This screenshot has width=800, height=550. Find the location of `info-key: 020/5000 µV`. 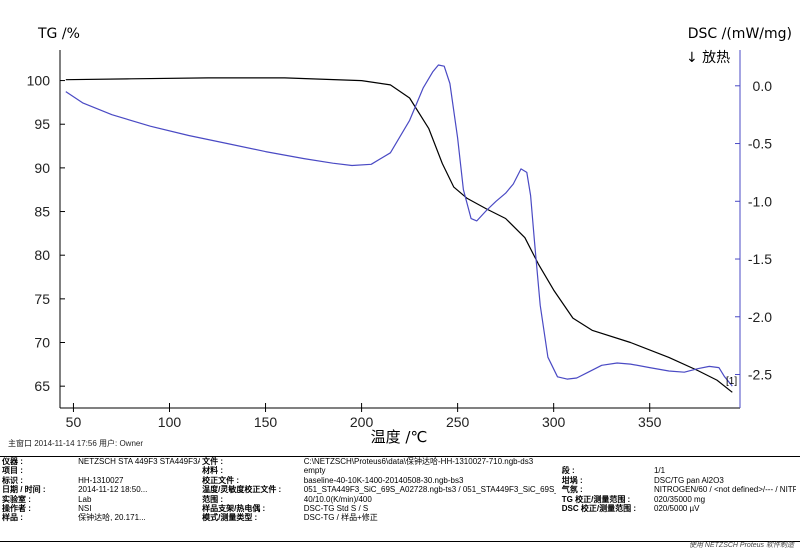

info-key: 020/5000 µV is located at coordinates (676, 509).